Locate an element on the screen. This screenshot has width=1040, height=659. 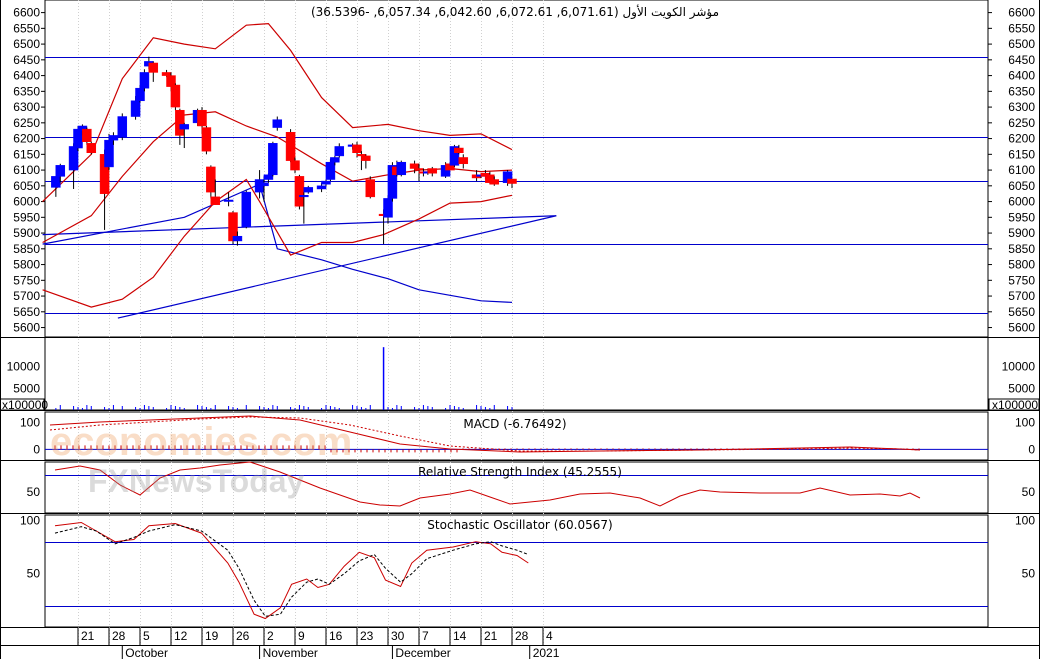
trendline is located at coordinates (337, 267).